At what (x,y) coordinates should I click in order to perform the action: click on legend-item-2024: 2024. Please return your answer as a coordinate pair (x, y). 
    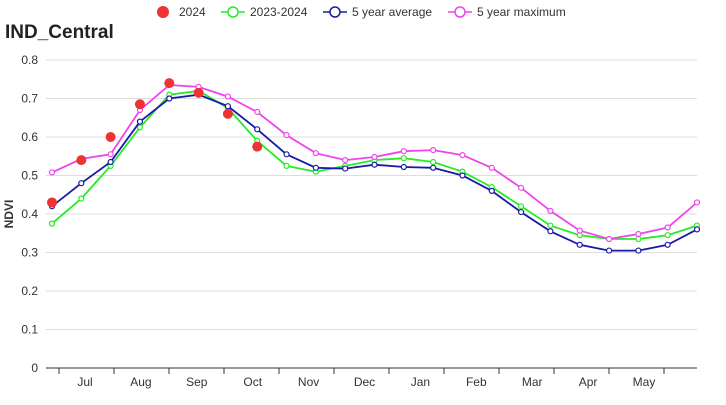
    Looking at the image, I should click on (181, 12).